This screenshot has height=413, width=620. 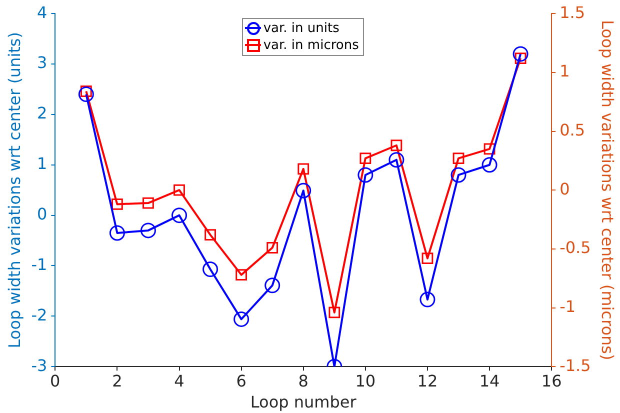 I want to click on y-tick-label: 1, so click(x=42, y=164).